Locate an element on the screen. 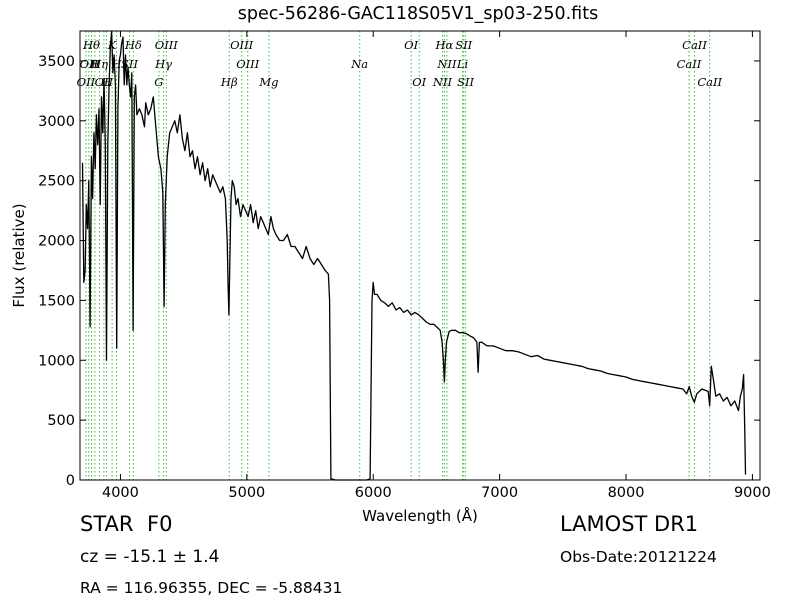  x-tick-label: 7000 is located at coordinates (499, 493).